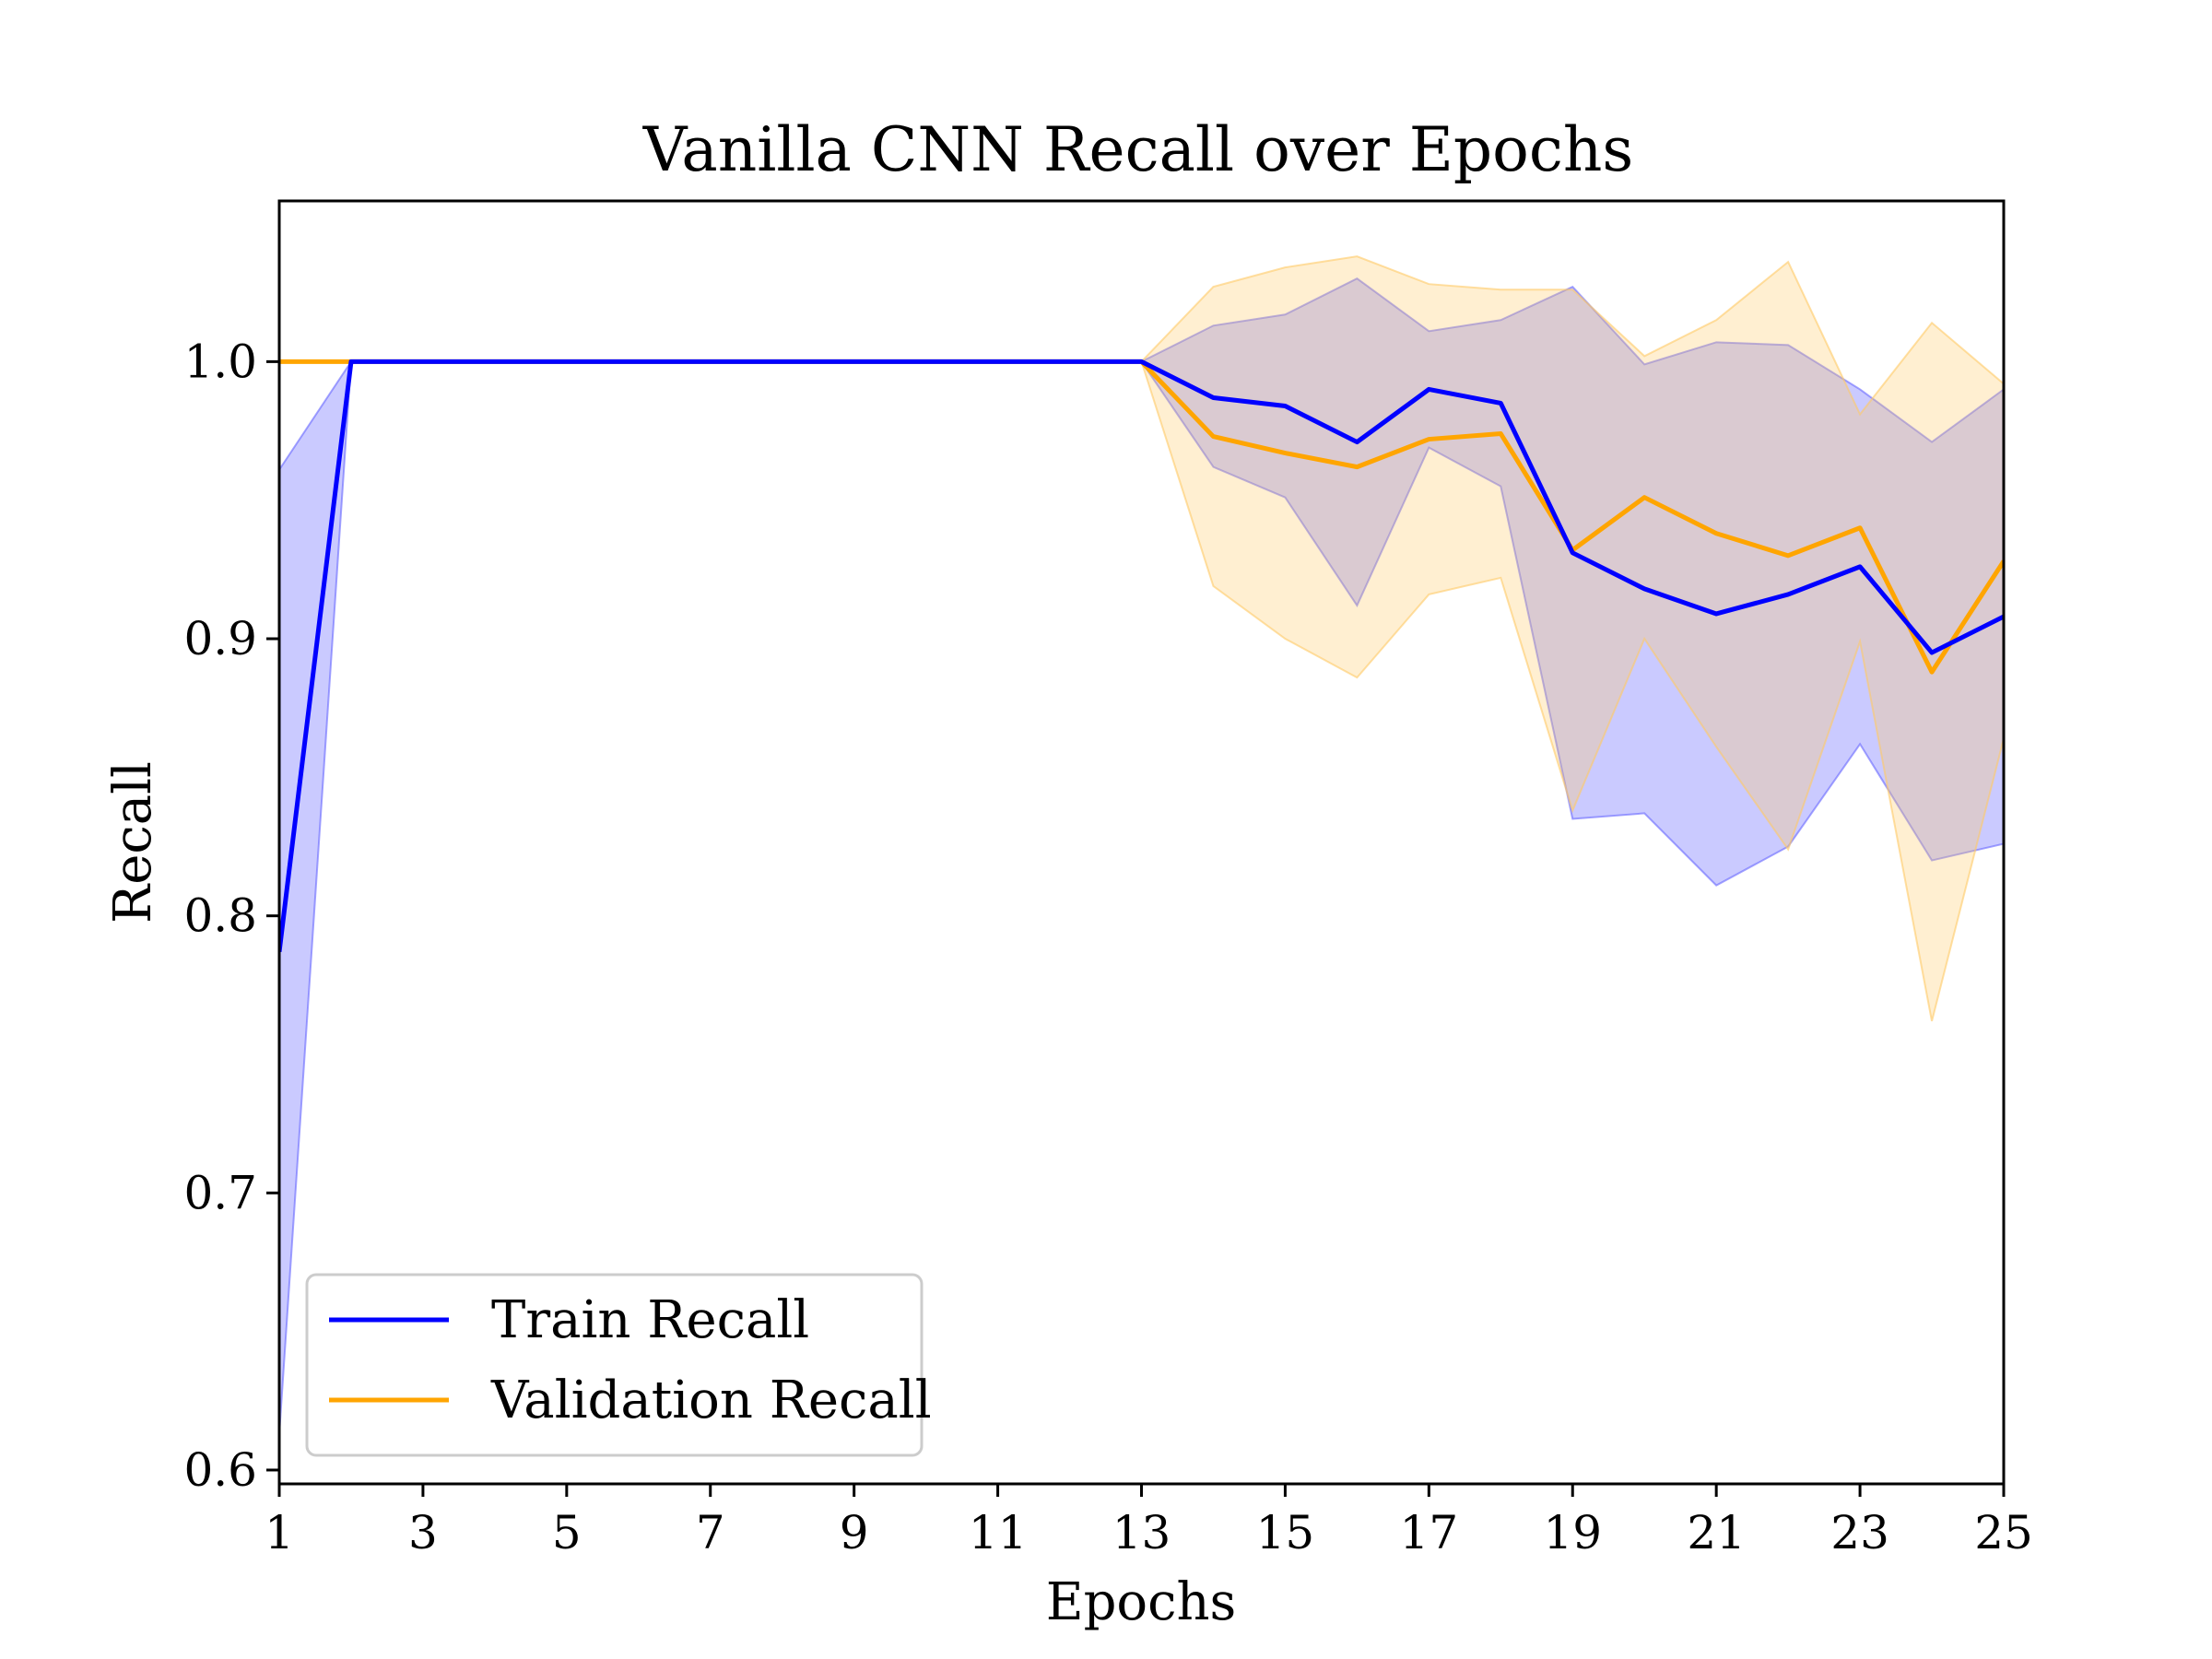 This screenshot has height=1659, width=2212. Describe the element at coordinates (711, 1400) in the screenshot. I see `legend-label-validation: Validation Recall` at that location.